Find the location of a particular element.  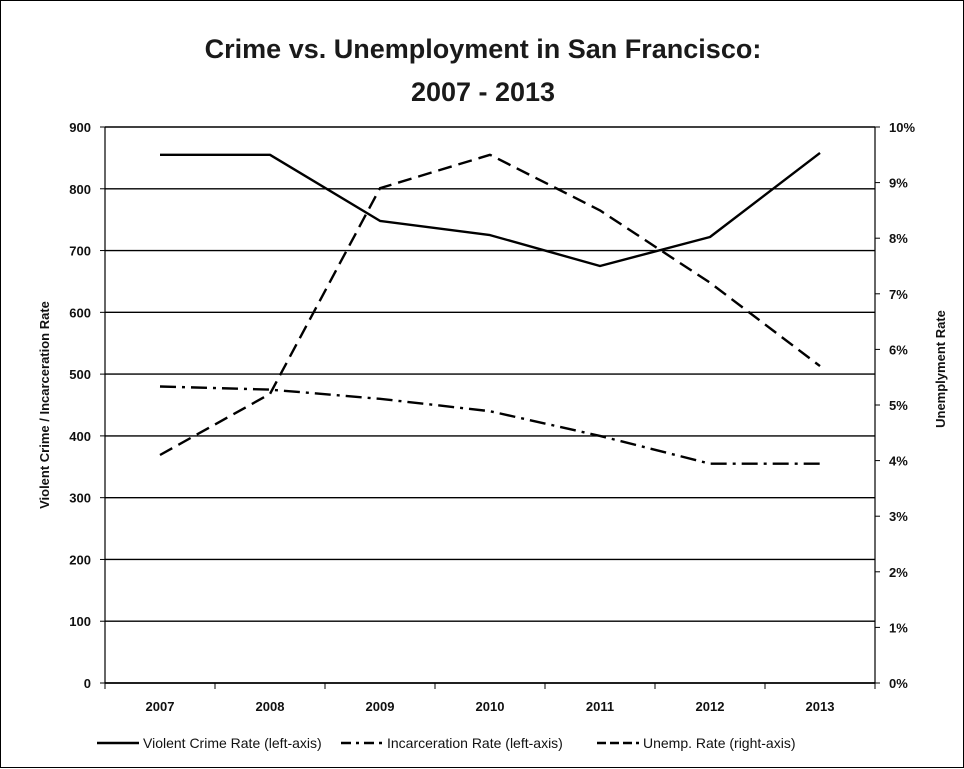

left-tick-label: 700 is located at coordinates (80, 251).